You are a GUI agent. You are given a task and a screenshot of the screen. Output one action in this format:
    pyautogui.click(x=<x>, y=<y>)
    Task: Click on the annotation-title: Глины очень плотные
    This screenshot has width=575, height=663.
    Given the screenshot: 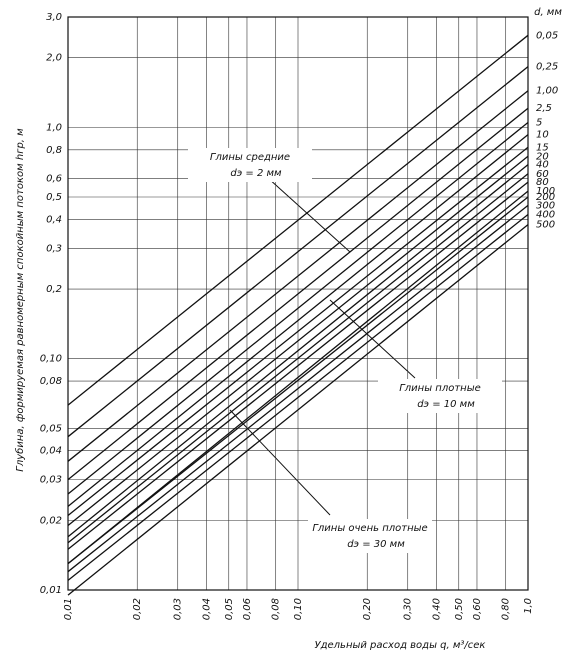 What is the action you would take?
    pyautogui.click(x=369, y=528)
    